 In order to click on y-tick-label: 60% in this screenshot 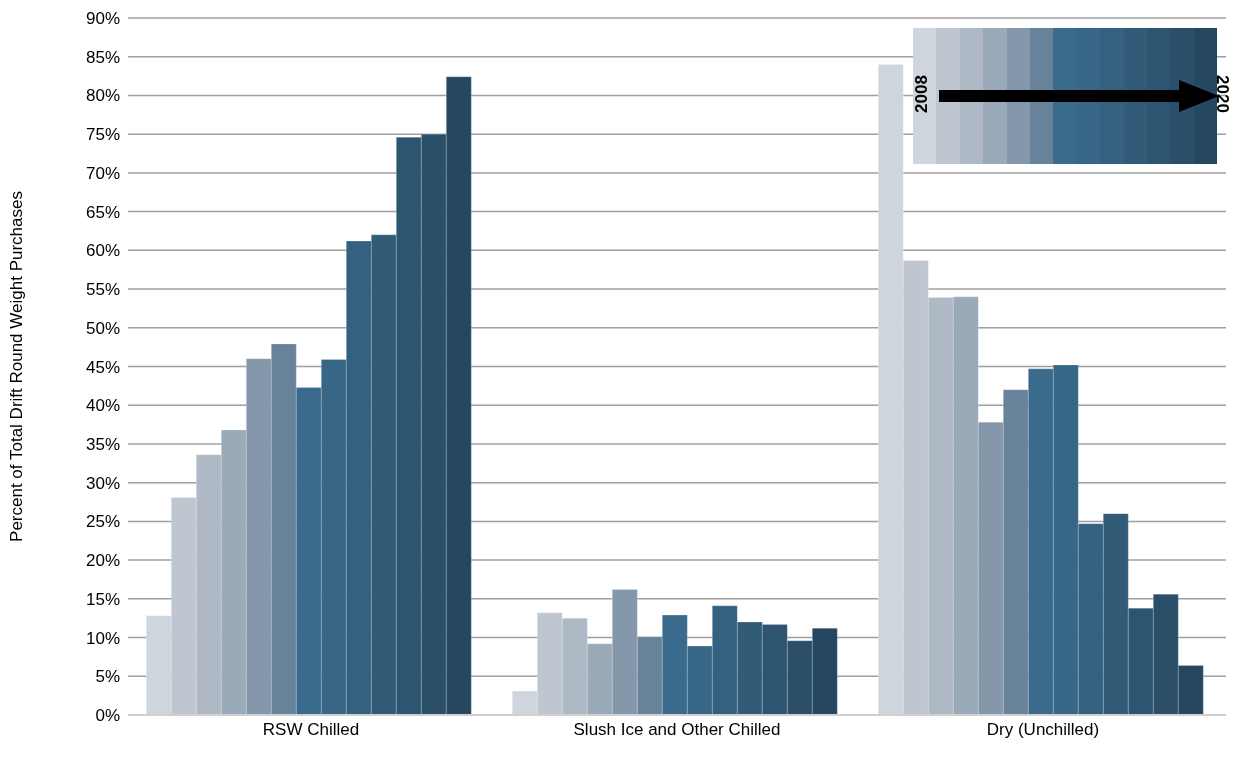, I will do `click(102, 251)`.